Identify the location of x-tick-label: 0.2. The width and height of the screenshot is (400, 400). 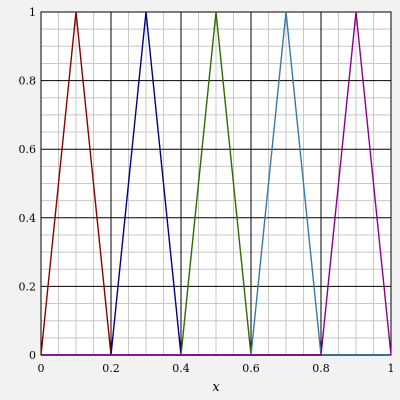
(111, 368).